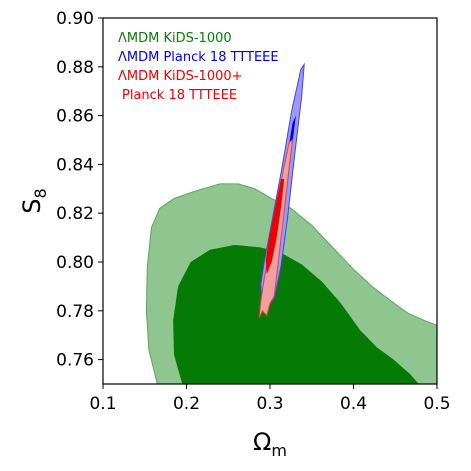 This screenshot has height=471, width=471. I want to click on y-tick-label: 0.82, so click(75, 214).